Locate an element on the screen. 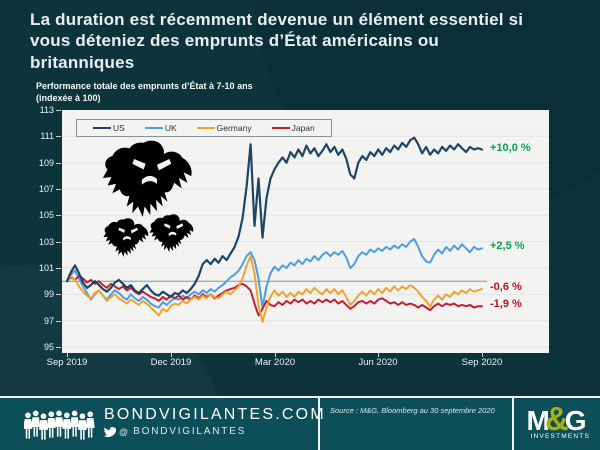  twitter-row: @ BONDVIGILANTES is located at coordinates (215, 431).